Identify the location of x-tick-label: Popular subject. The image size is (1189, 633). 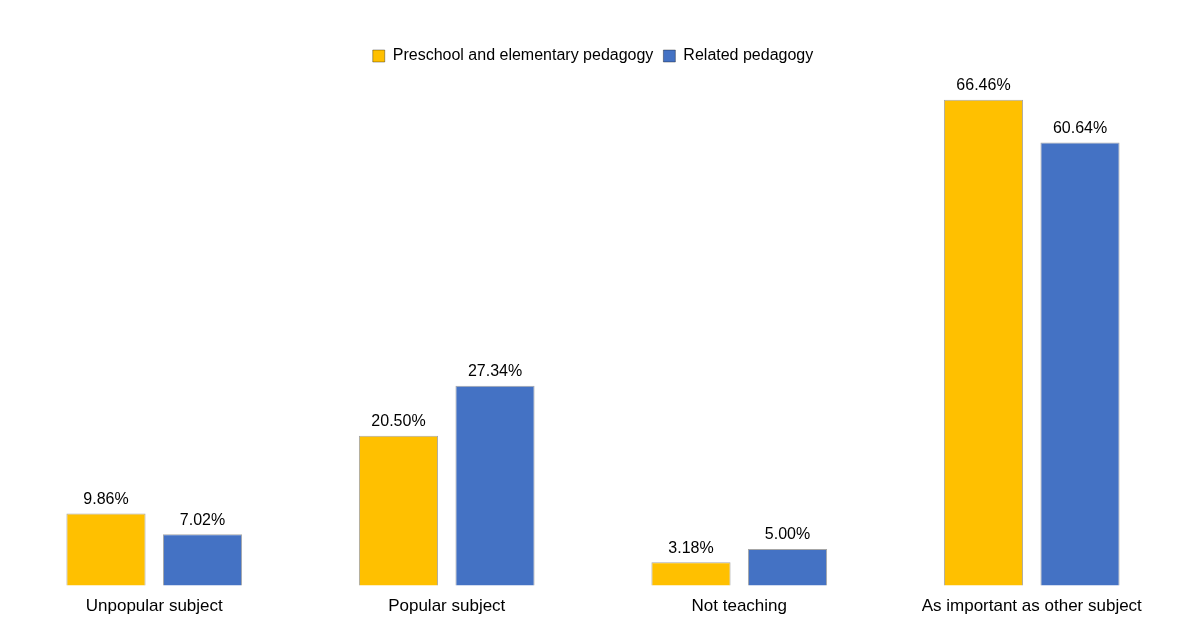
(447, 606).